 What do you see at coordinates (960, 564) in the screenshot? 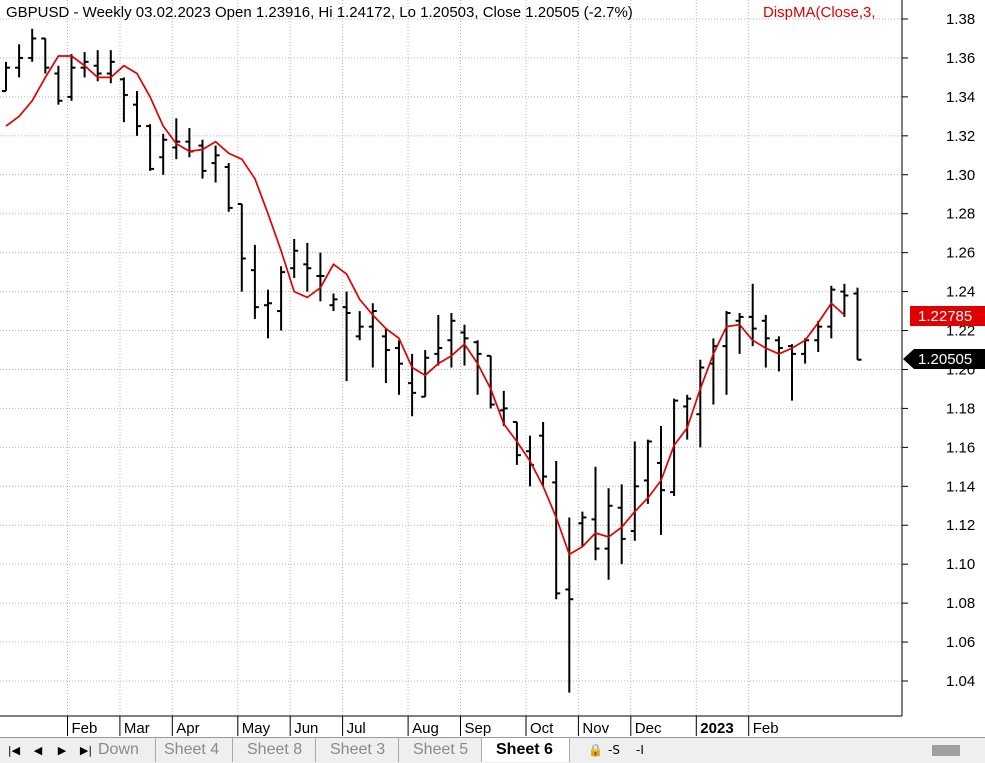
I see `y-tick-label: 1.10` at bounding box center [960, 564].